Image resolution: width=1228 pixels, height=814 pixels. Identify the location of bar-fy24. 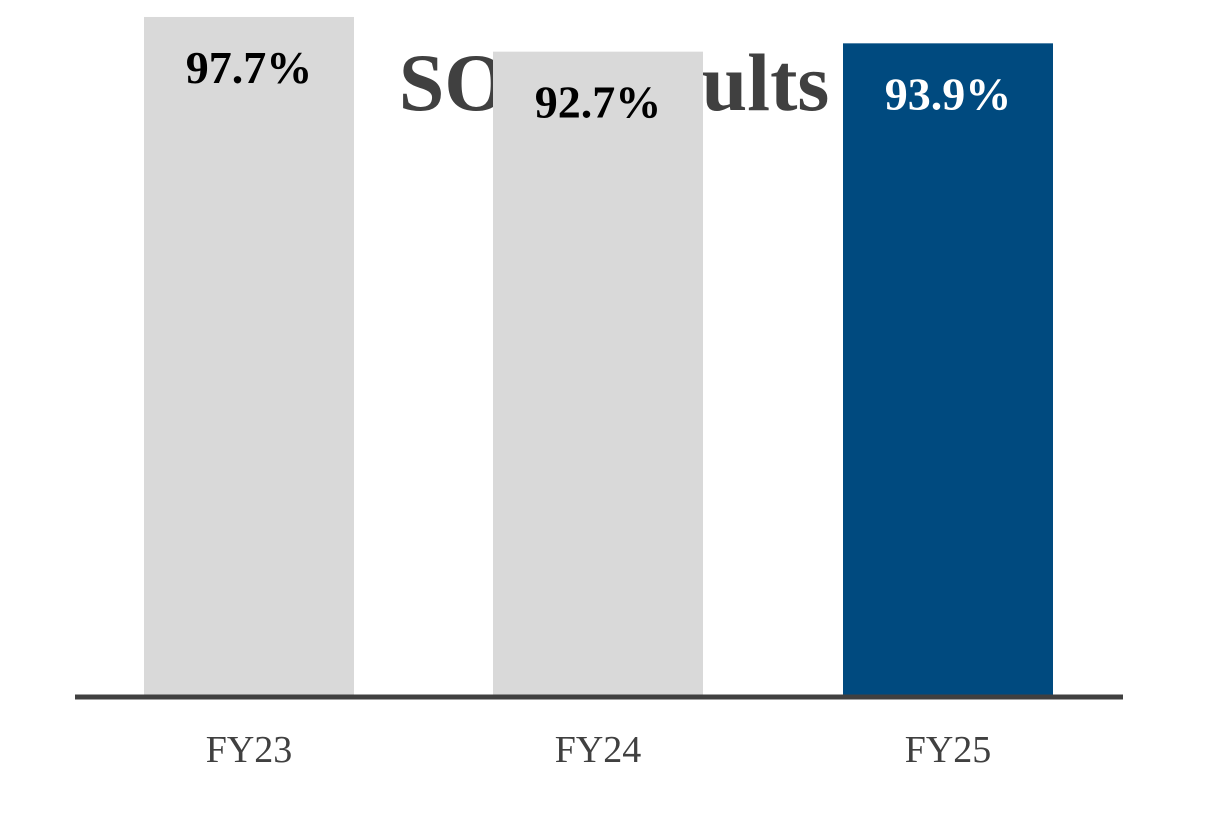
(598, 373).